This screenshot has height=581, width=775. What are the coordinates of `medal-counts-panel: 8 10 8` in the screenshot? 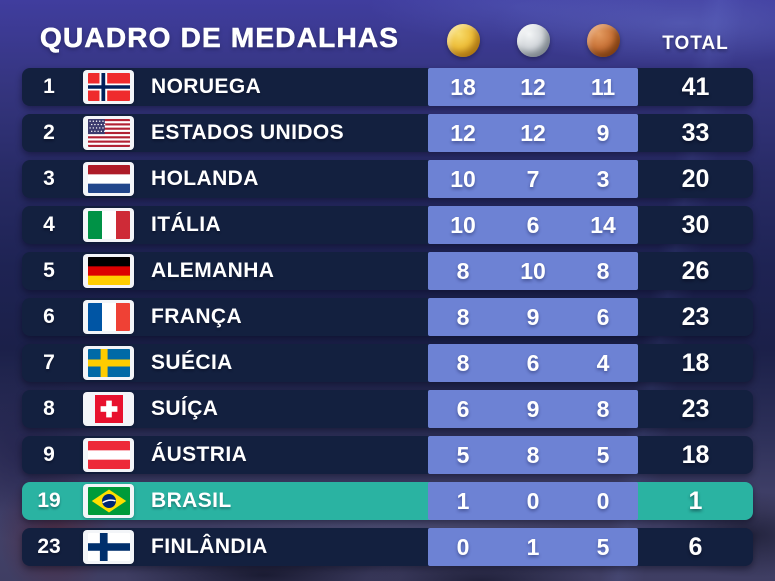 It's located at (533, 271).